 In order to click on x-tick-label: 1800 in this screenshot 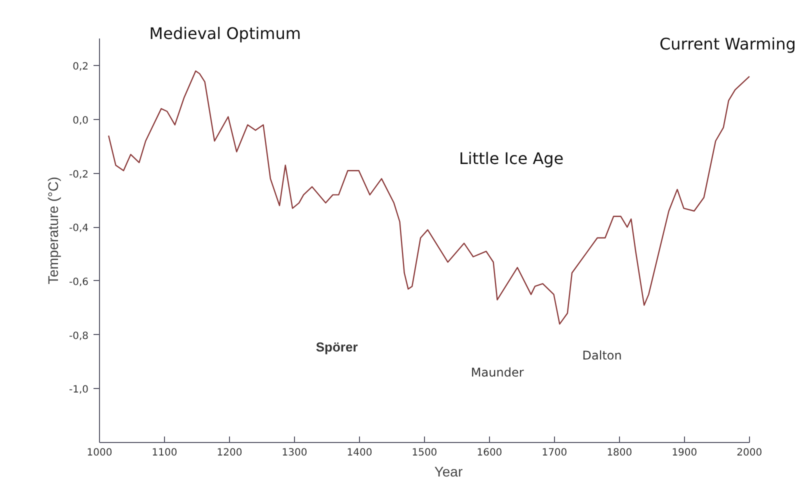, I will do `click(619, 453)`.